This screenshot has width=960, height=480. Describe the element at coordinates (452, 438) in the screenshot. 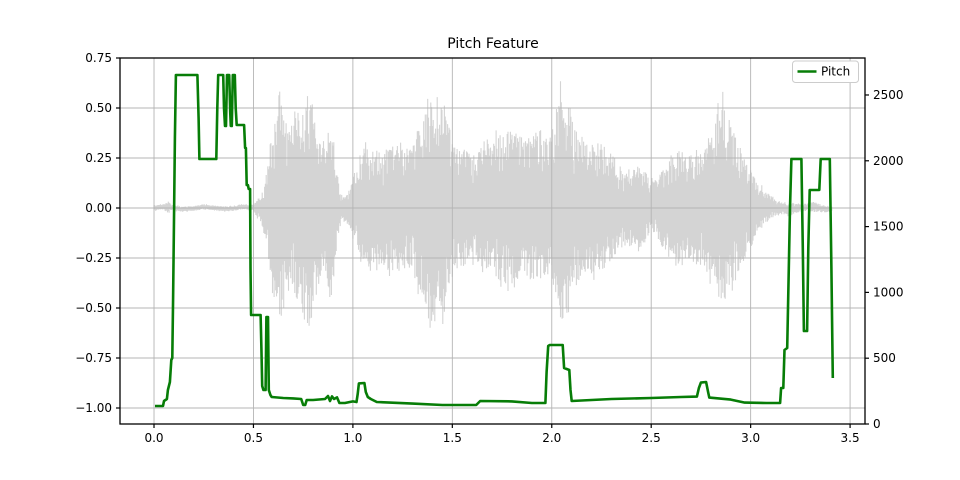

I see `x-tick-label: 1.5` at that location.